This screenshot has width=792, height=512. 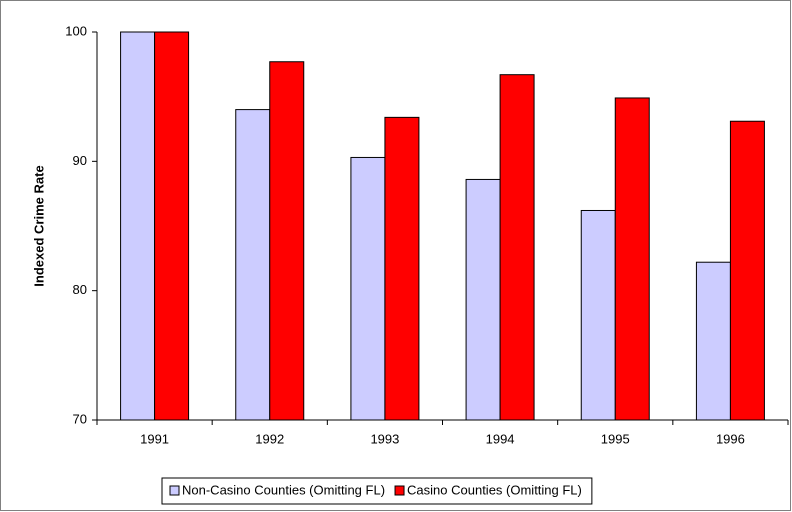 I want to click on legend-box, so click(x=377, y=491).